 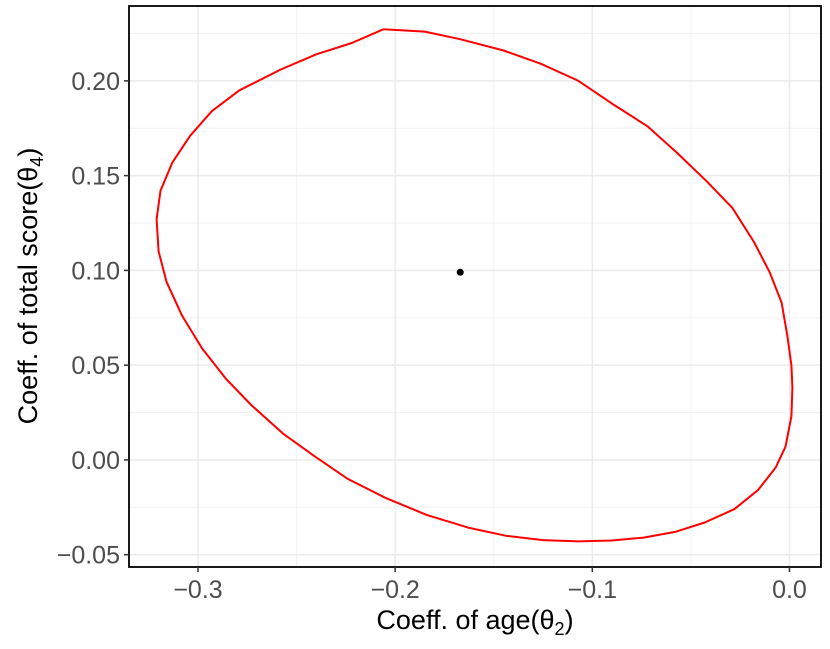 I want to click on x-axis-title-main: Coeff. of age(θ, so click(x=465, y=620).